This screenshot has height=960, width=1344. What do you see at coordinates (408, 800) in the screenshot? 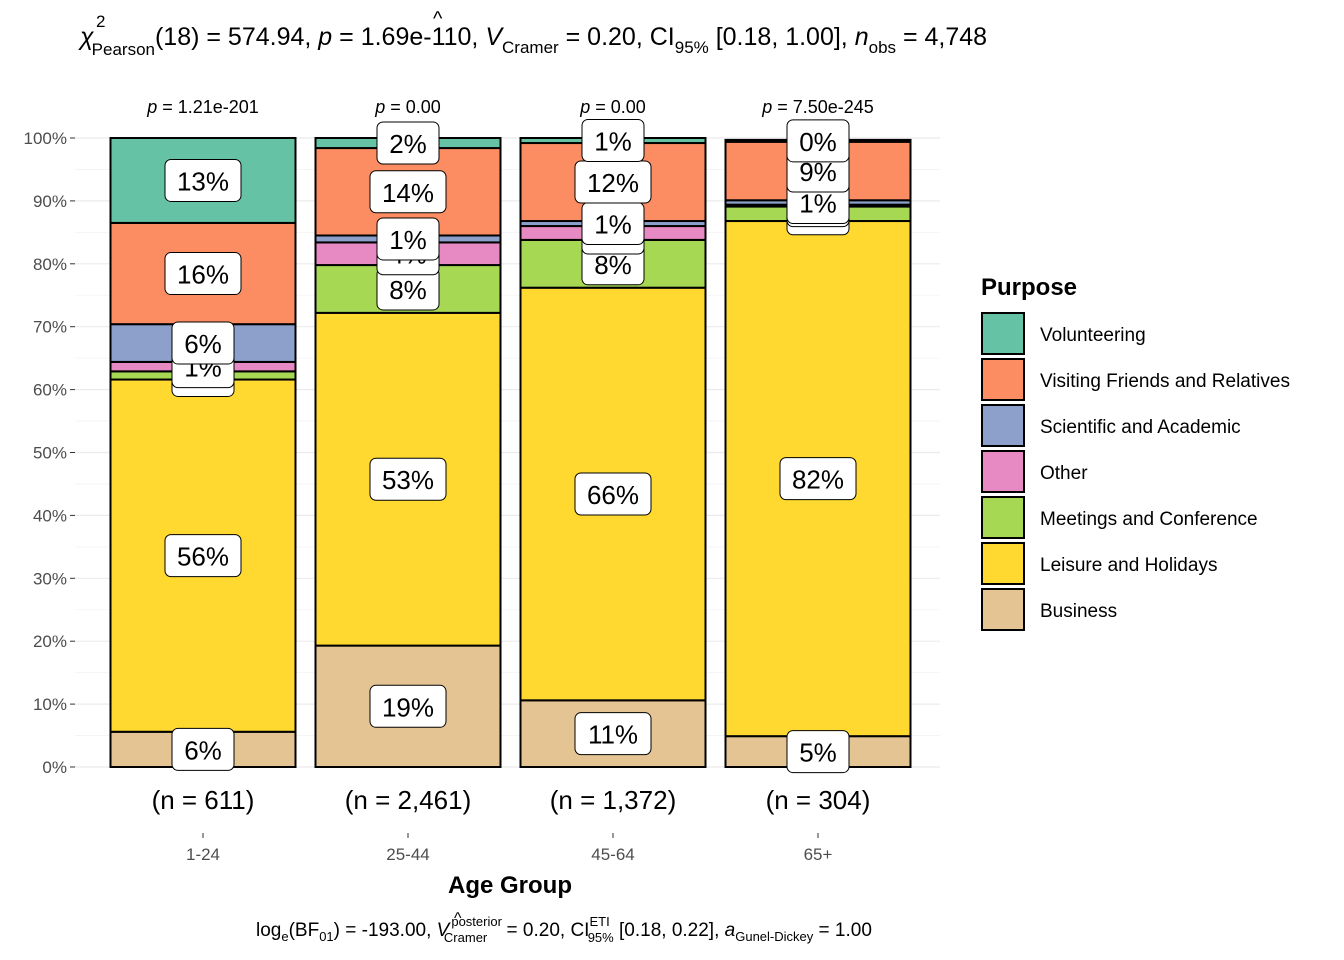
I see `bar-count-label: (n = 2,461)` at bounding box center [408, 800].